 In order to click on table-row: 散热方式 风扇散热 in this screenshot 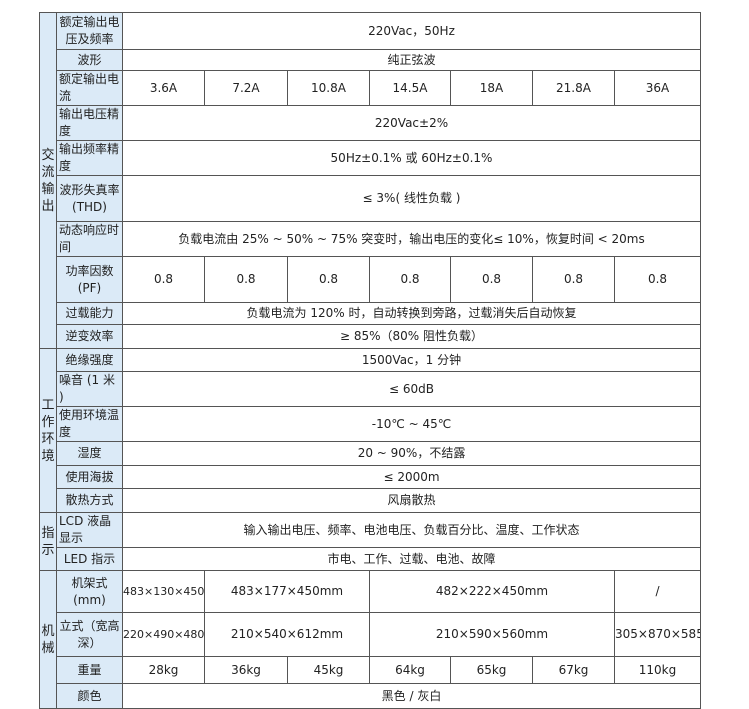, I will do `click(371, 500)`.